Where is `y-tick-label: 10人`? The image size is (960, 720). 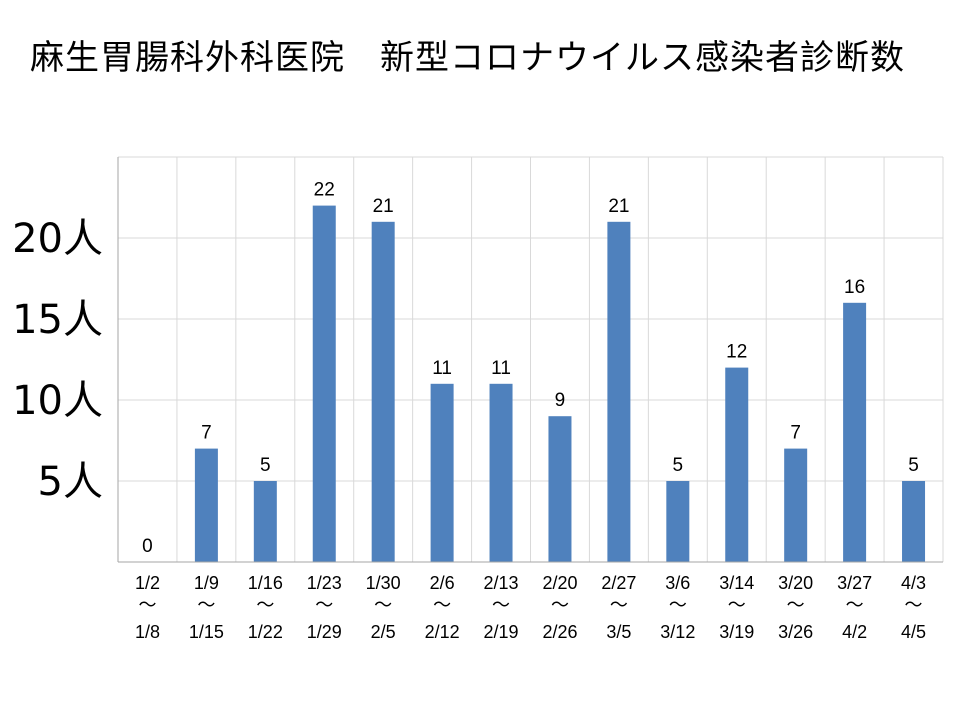 y-tick-label: 10人 is located at coordinates (57, 401).